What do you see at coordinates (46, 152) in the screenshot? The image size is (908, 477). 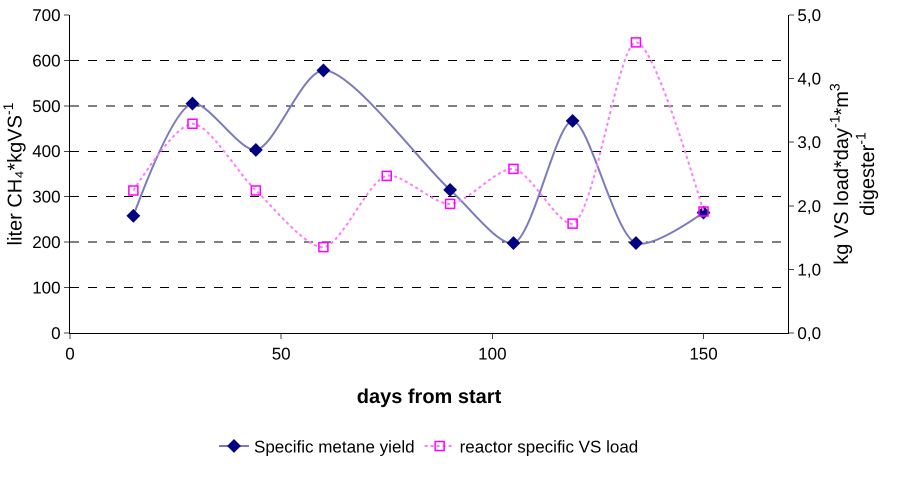 I see `y-tick-label: 400` at bounding box center [46, 152].